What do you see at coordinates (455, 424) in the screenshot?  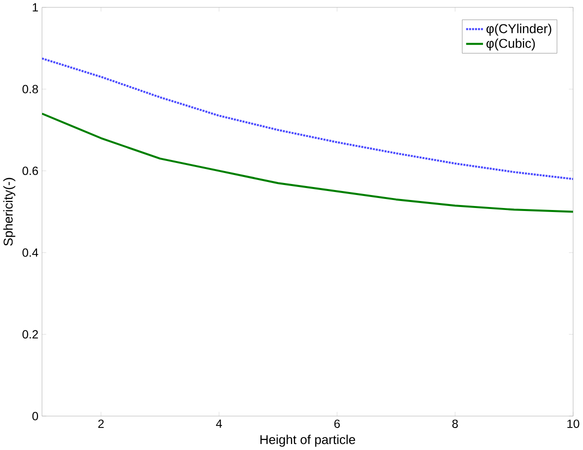 I see `x-tick-label: 8` at bounding box center [455, 424].